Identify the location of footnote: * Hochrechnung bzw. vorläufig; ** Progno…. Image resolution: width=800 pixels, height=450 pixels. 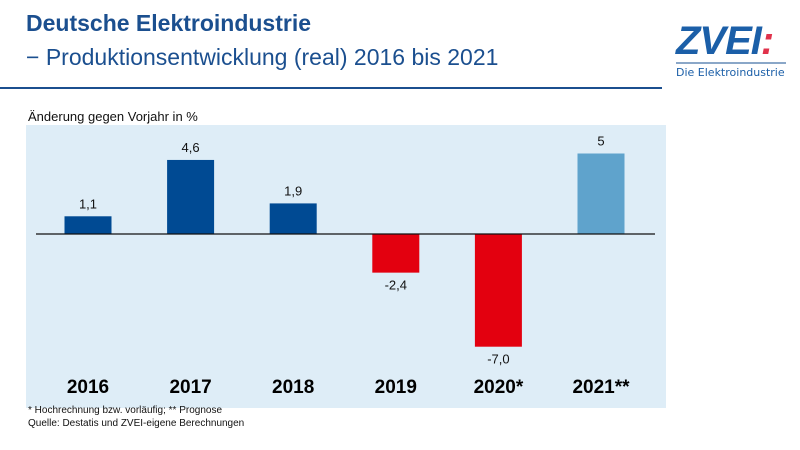
(125, 410).